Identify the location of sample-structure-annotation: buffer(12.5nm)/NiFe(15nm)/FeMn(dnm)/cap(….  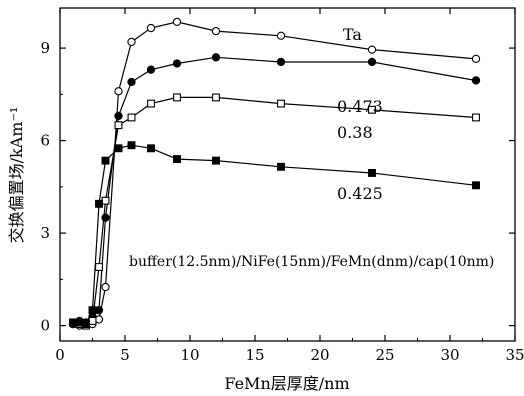
(311, 262).